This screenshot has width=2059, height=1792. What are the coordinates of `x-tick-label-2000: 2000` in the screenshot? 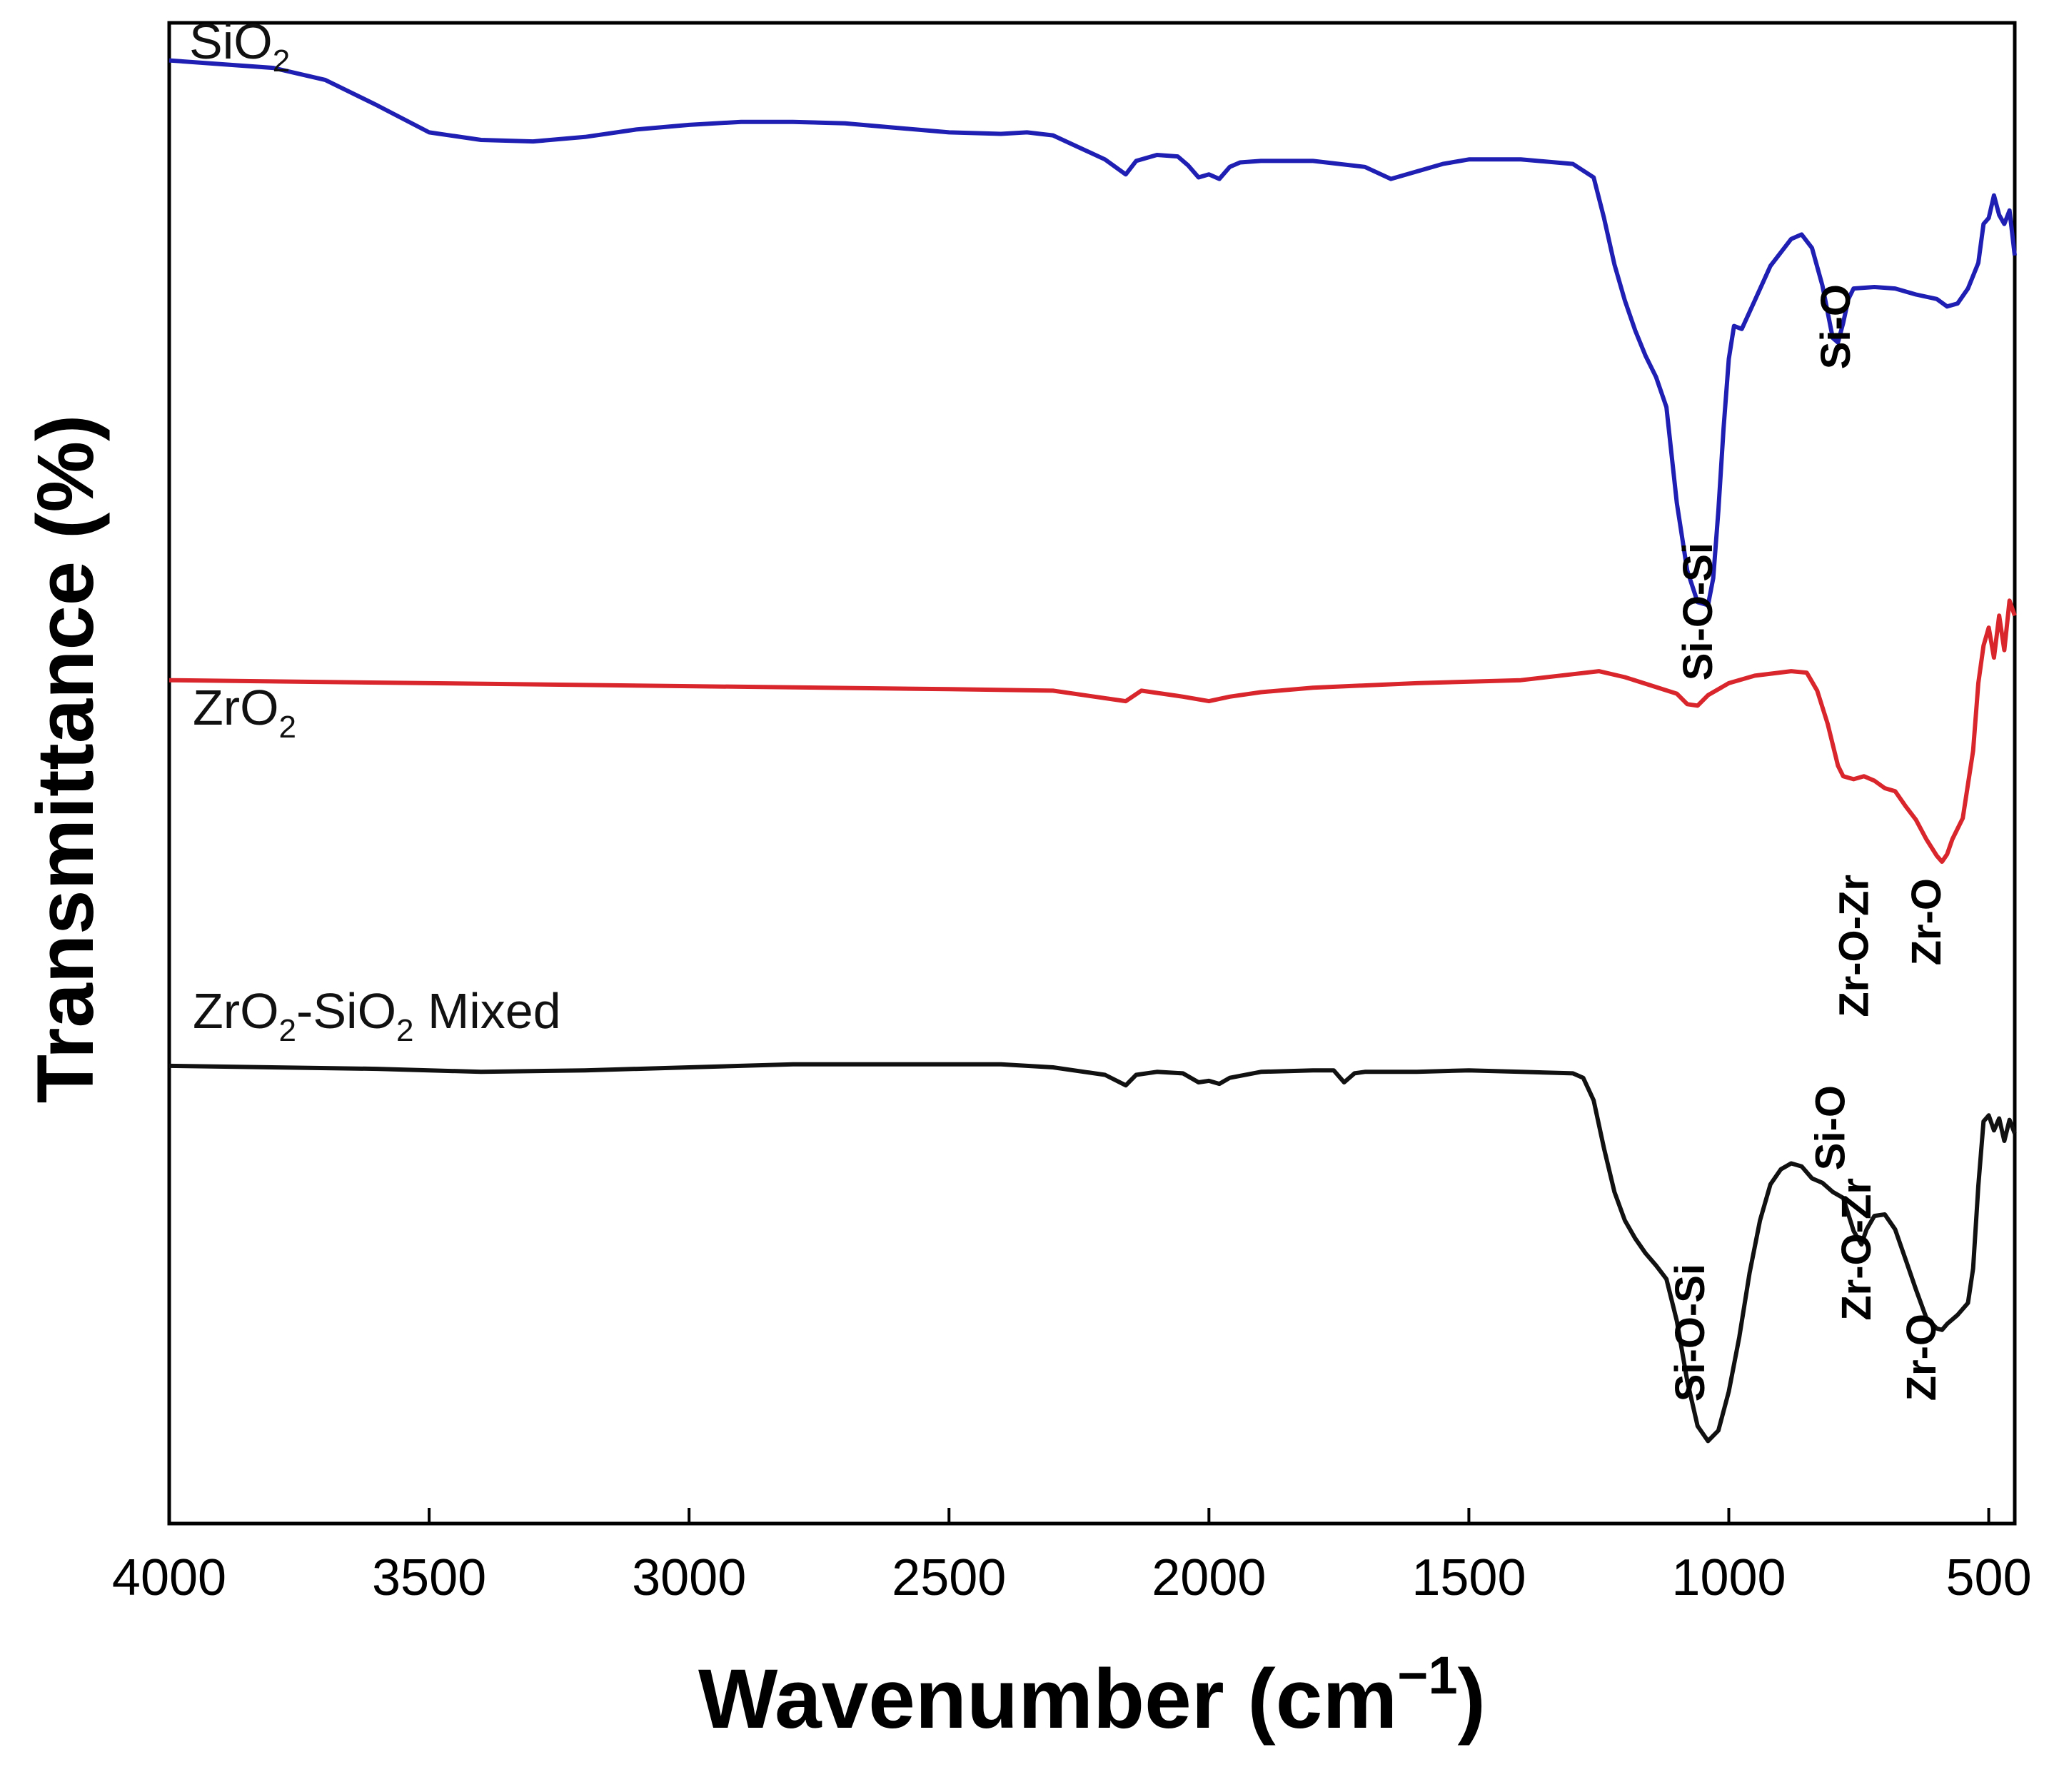 It's located at (1209, 1577).